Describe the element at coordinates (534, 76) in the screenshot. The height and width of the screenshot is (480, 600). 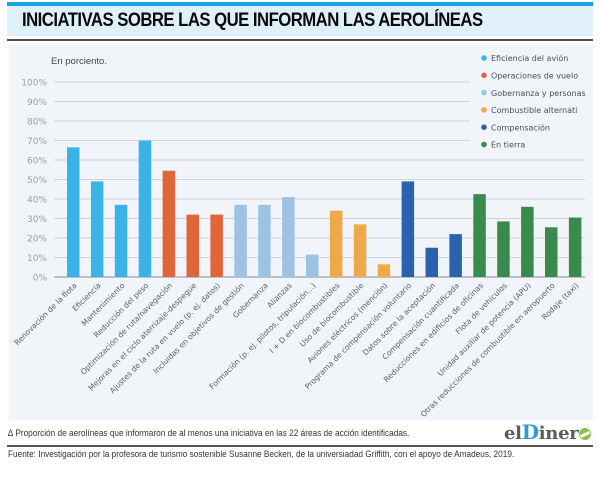
I see `legend-label: Operaciones de vuelo` at that location.